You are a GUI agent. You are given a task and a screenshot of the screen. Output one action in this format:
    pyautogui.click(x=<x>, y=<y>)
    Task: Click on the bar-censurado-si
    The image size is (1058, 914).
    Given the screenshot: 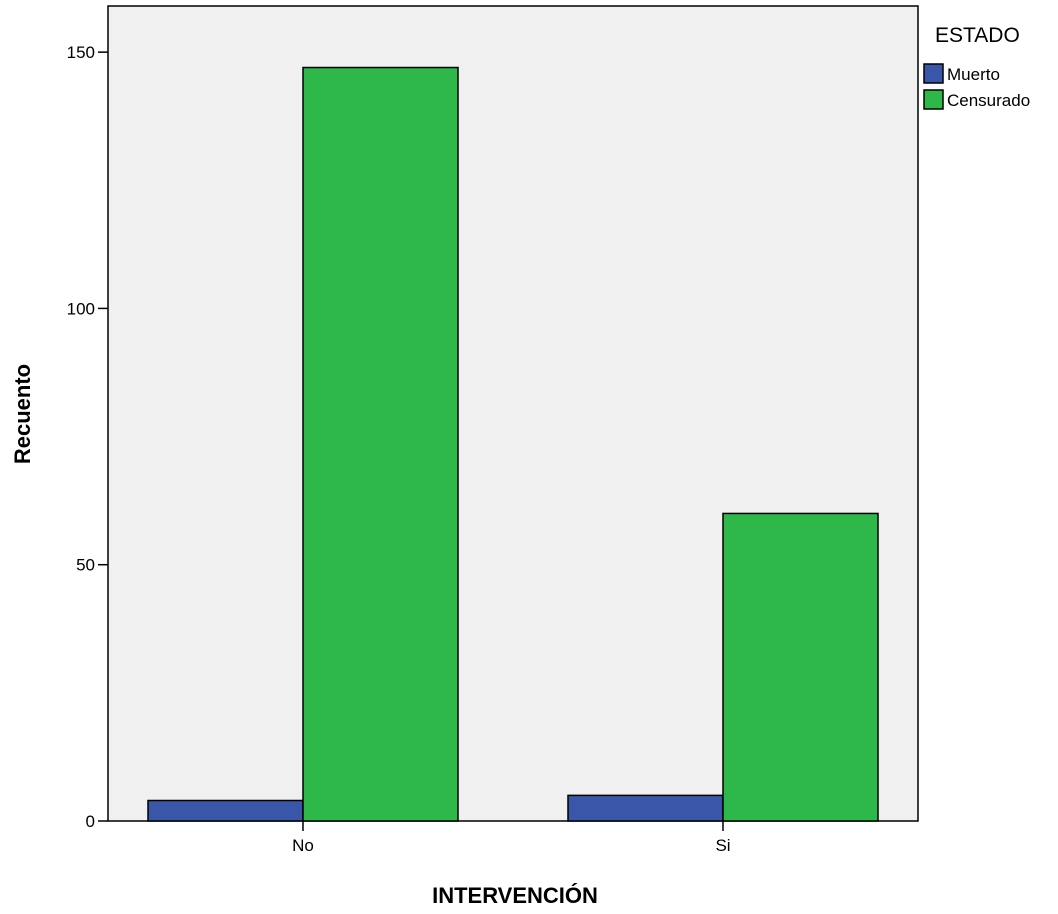 What is the action you would take?
    pyautogui.click(x=800, y=667)
    